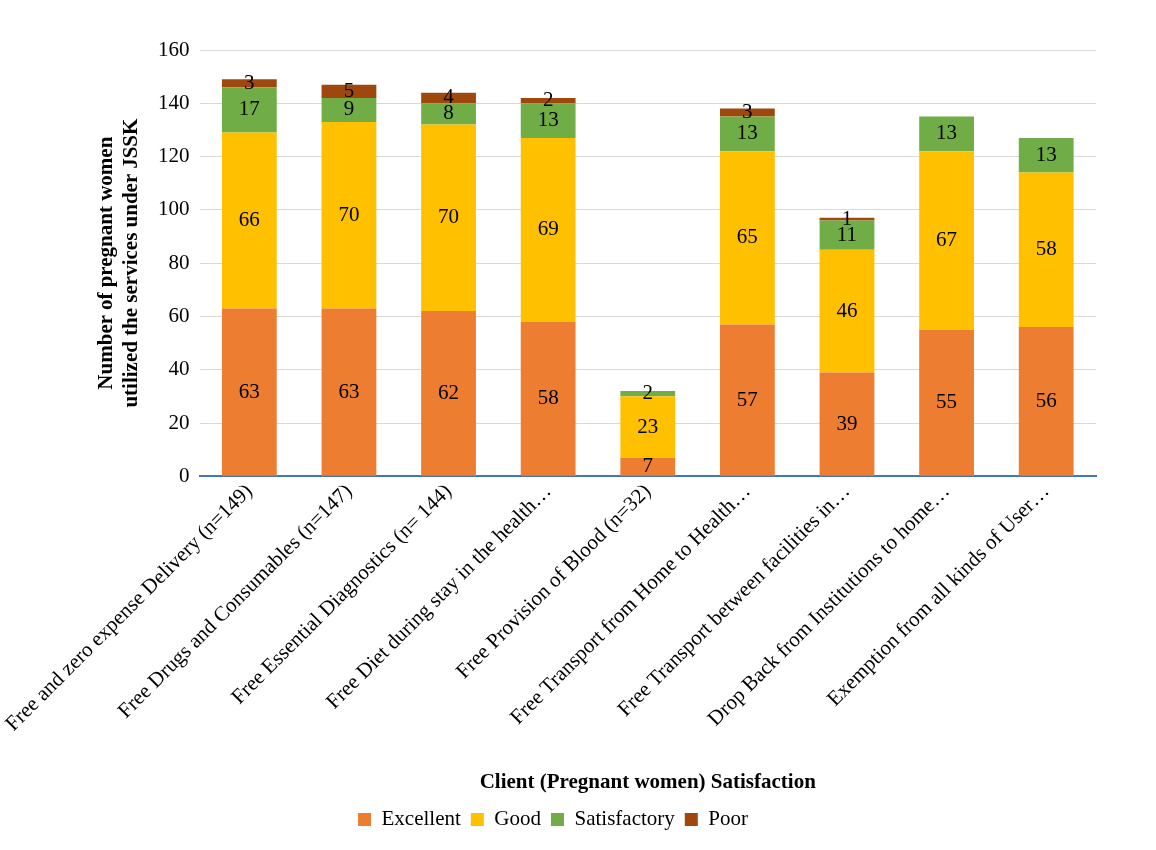  I want to click on data-label: 57, so click(747, 398).